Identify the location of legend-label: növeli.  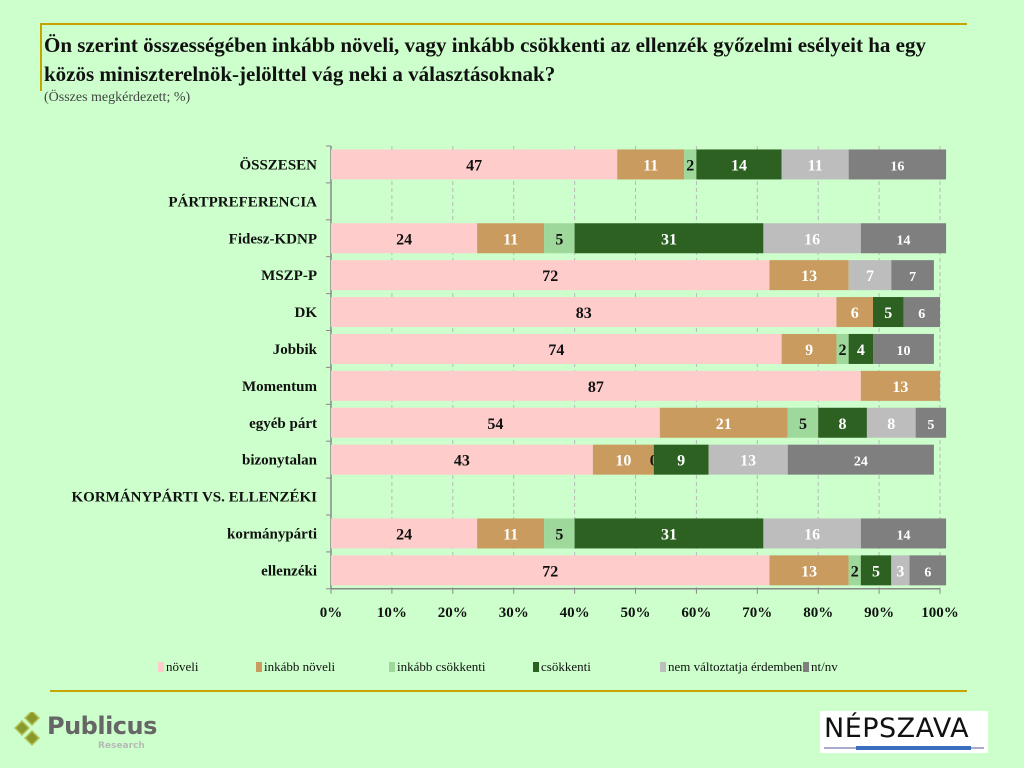
(182, 666).